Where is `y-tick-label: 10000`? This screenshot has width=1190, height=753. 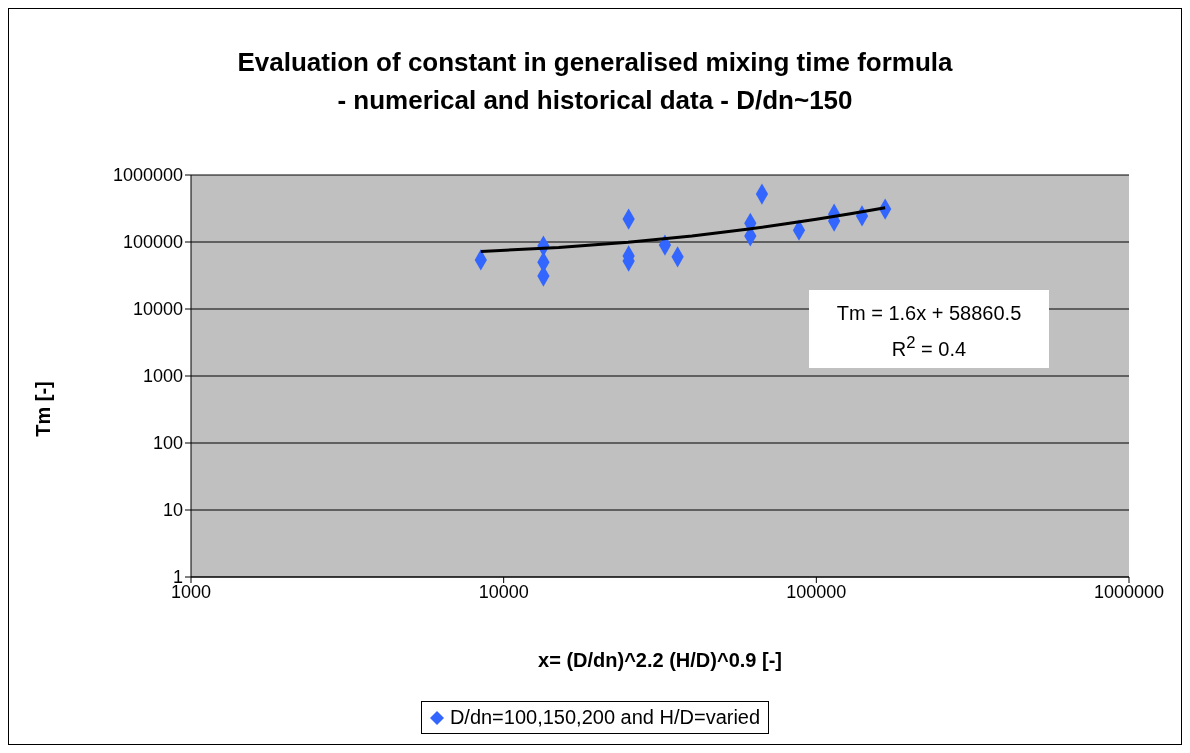 y-tick-label: 10000 is located at coordinates (157, 309).